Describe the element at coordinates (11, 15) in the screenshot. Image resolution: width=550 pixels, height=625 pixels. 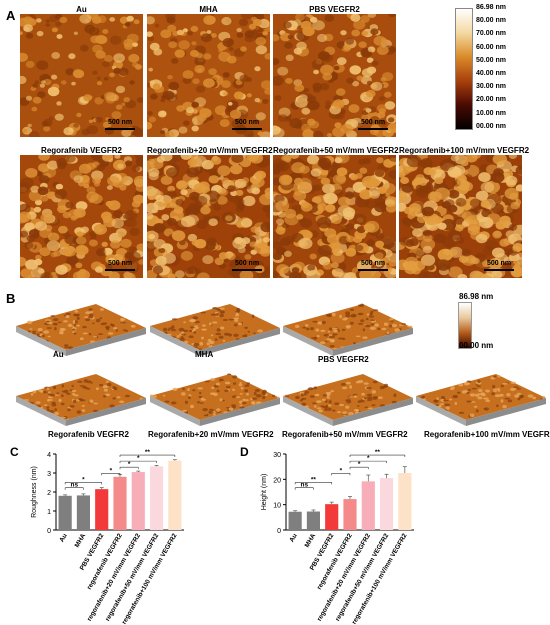
I see `panel-a-label: A` at that location.